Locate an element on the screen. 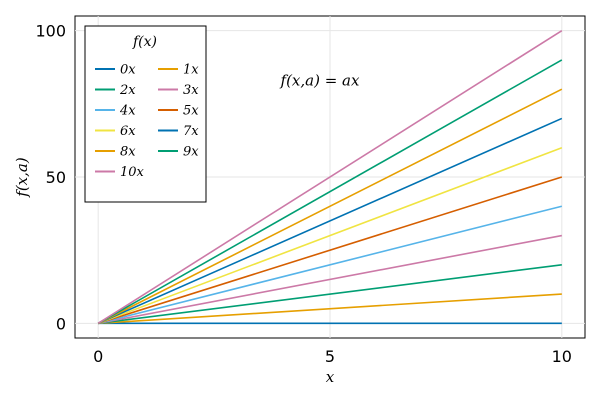 This screenshot has height=400, width=600. legend-label: 2x is located at coordinates (127, 90).